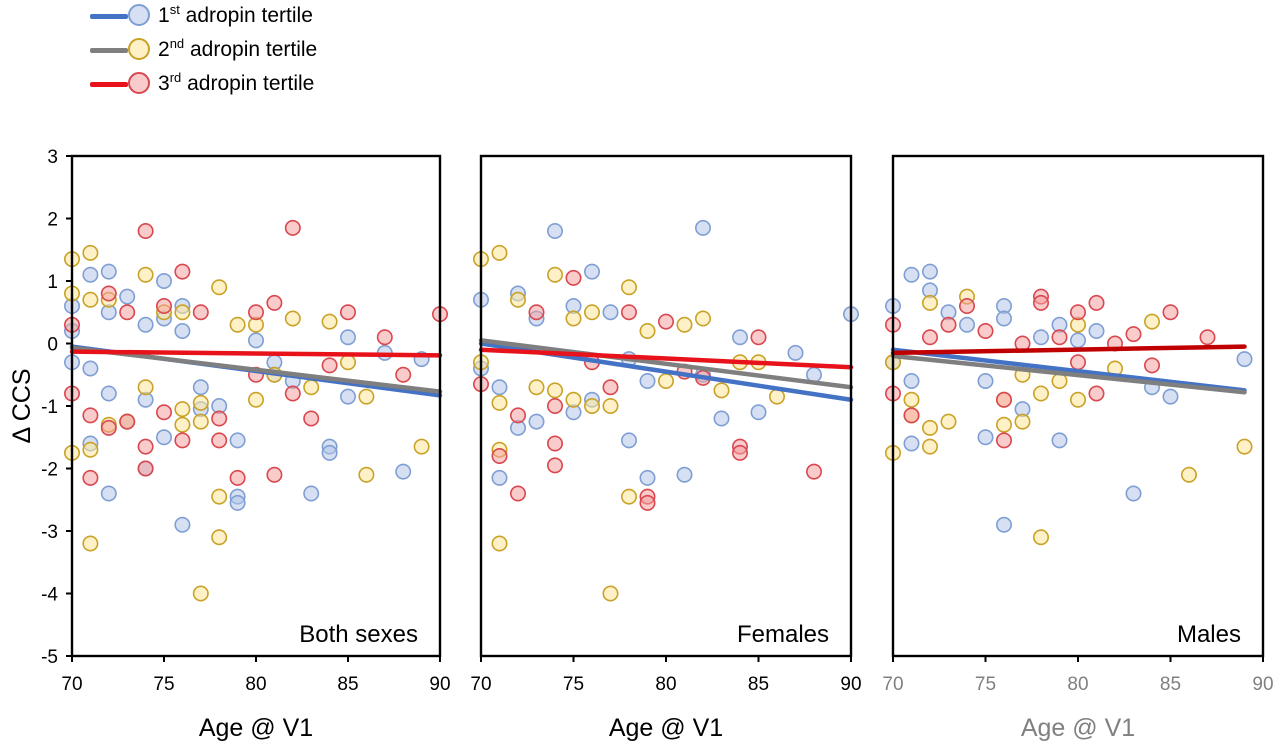  What do you see at coordinates (892, 684) in the screenshot?
I see `x-tick-label: 70` at bounding box center [892, 684].